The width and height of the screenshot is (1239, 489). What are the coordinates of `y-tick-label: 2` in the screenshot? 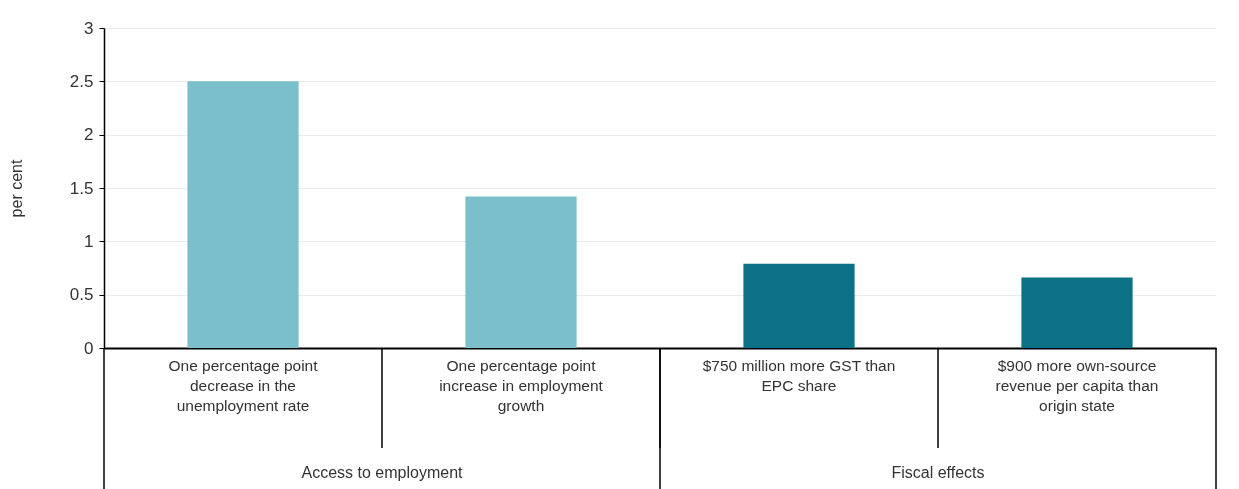 It's located at (89, 135).